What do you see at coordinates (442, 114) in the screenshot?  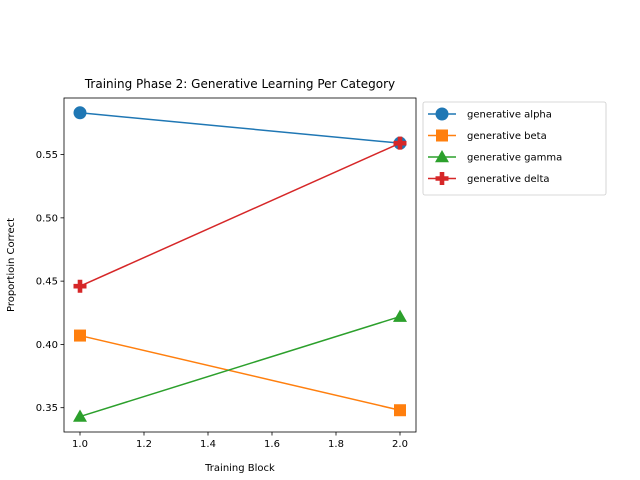 I see `legend-marker-generative-alpha` at bounding box center [442, 114].